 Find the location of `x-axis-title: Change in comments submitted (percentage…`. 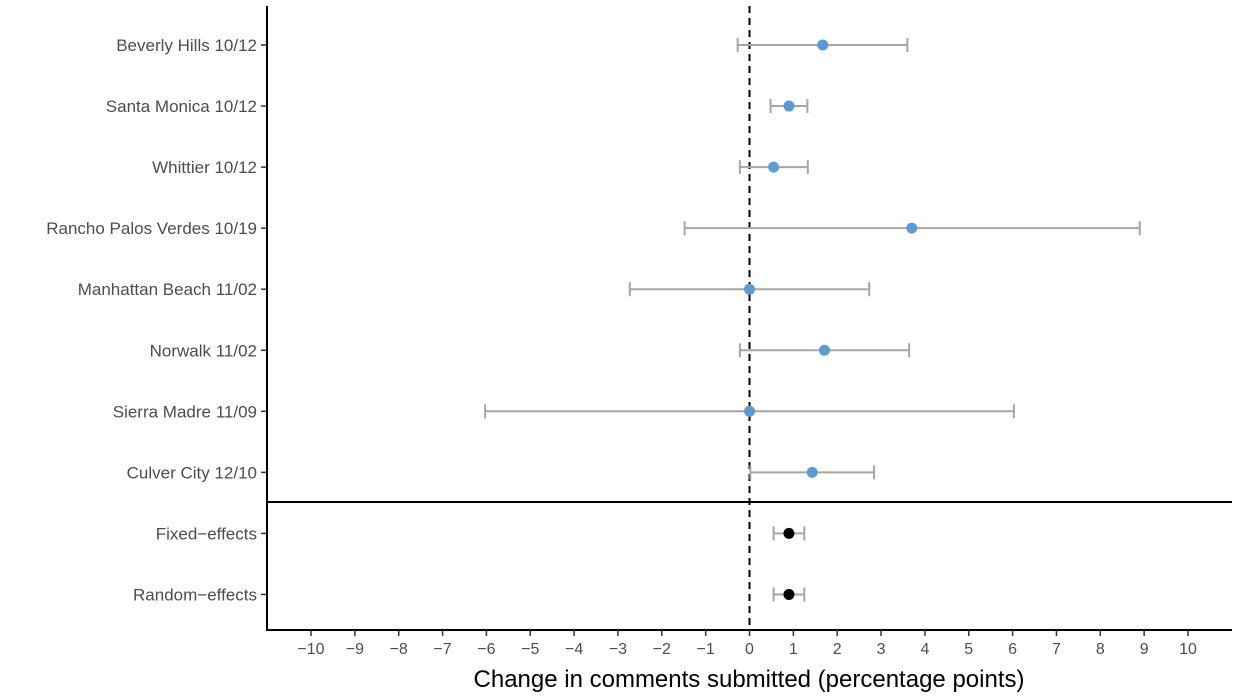

x-axis-title: Change in comments submitted (percentage… is located at coordinates (749, 679).